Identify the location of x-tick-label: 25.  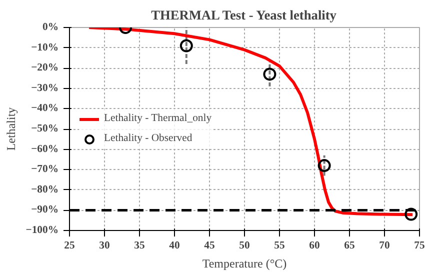
(69, 246).